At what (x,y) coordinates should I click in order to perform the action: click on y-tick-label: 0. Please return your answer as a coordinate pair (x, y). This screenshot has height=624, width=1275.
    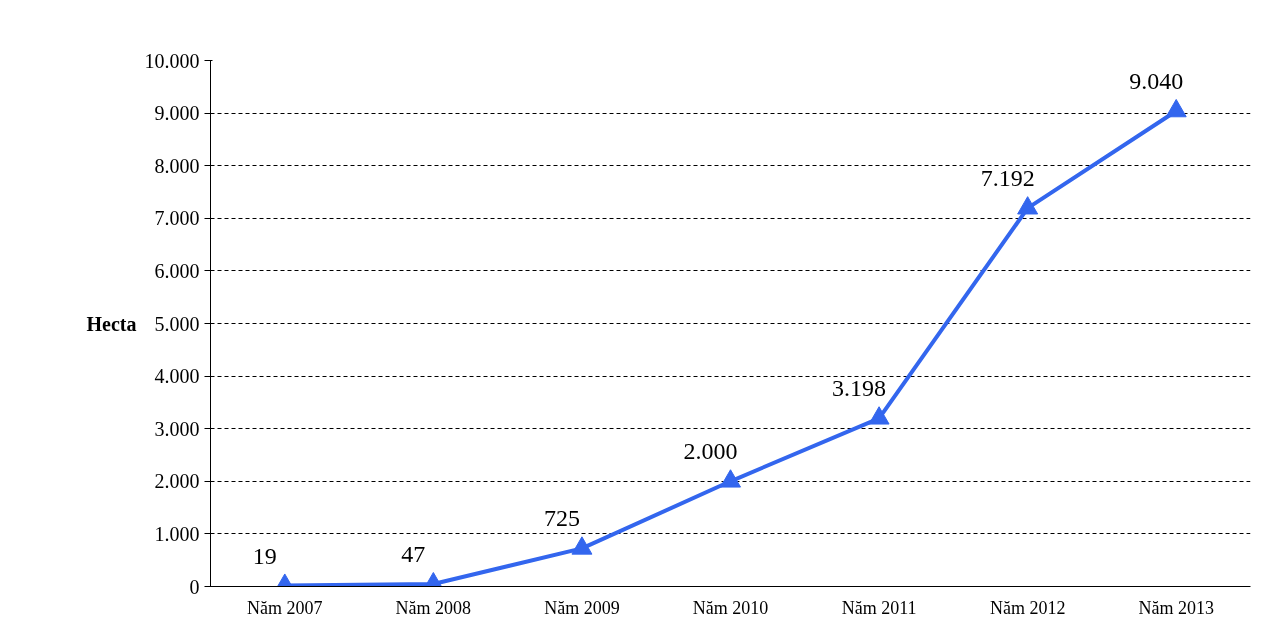
    Looking at the image, I should click on (194, 586).